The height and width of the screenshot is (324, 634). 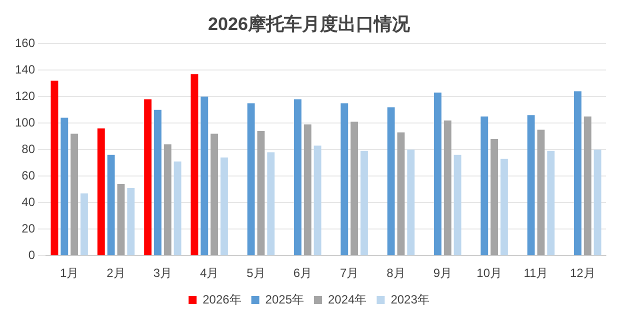 What do you see at coordinates (32, 255) in the screenshot?
I see `y-tick-label: 0` at bounding box center [32, 255].